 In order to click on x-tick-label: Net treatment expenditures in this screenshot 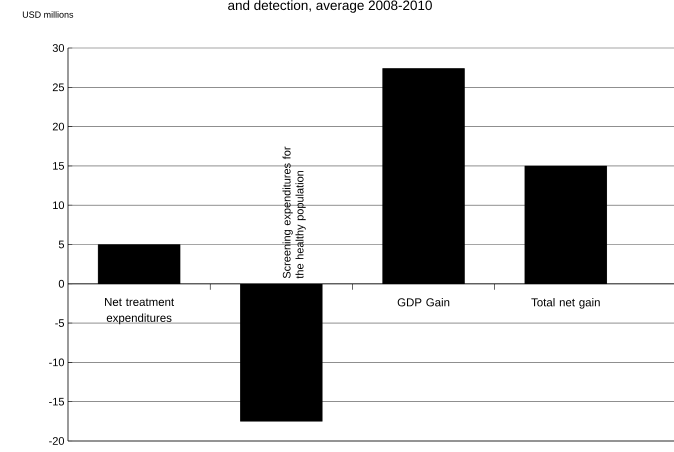, I will do `click(139, 311)`.